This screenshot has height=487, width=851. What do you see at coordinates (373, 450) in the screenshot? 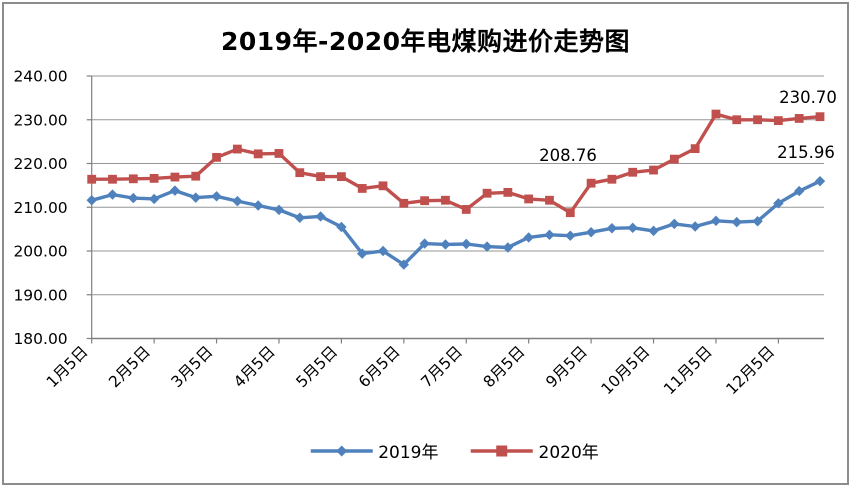
I see `legend-item-2019: 2019年` at bounding box center [373, 450].